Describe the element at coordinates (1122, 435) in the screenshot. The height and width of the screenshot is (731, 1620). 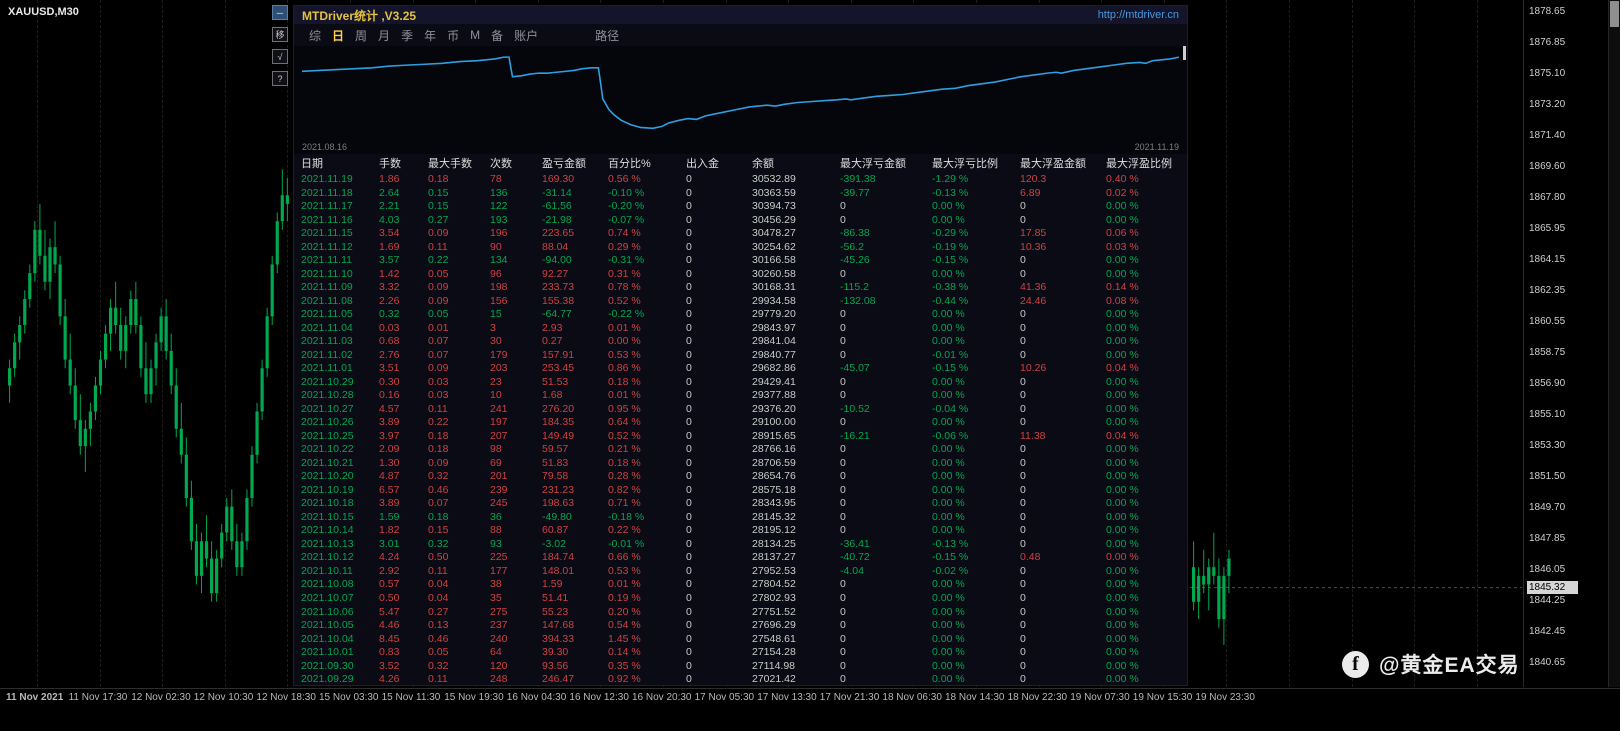
I see `cell: 0.04 %` at that location.